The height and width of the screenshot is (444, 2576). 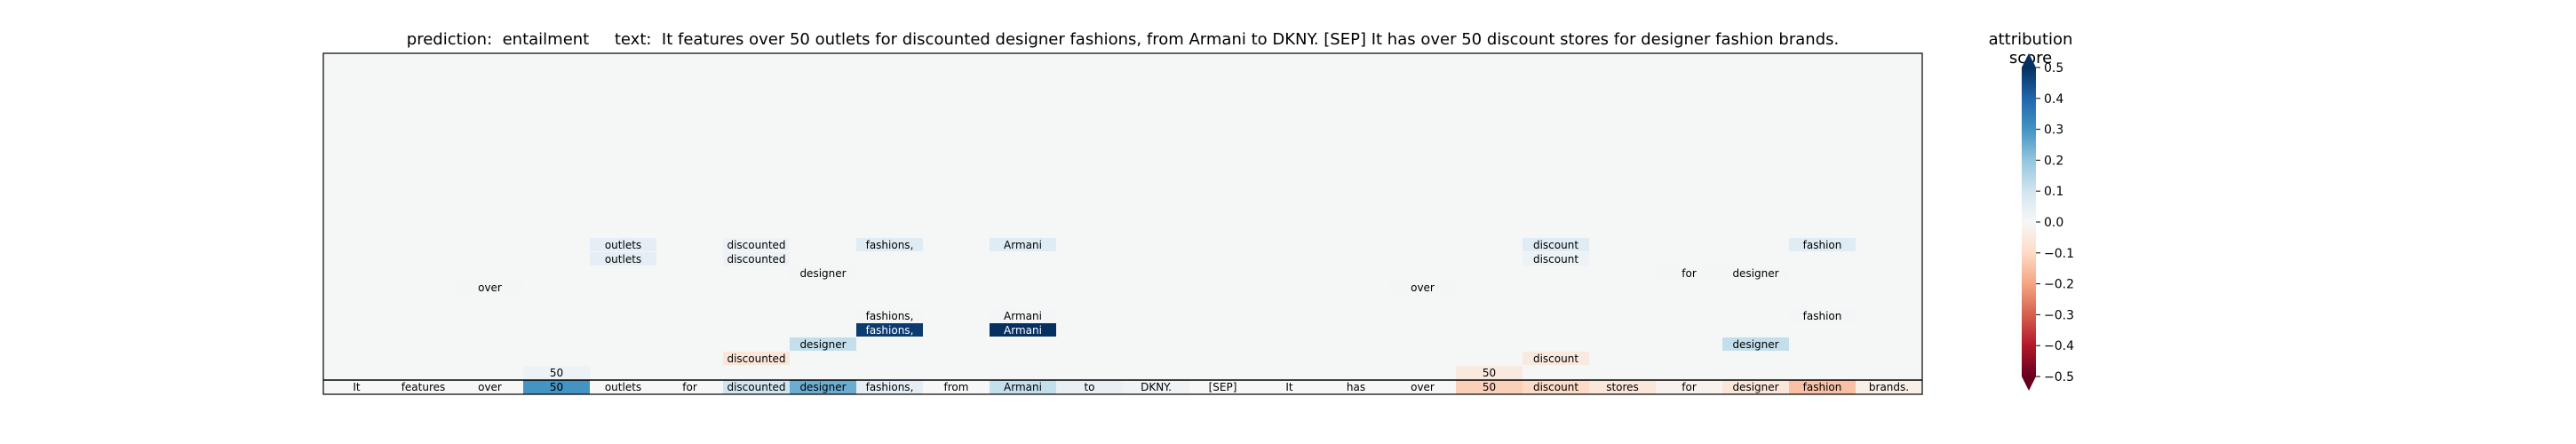 I want to click on colorbar-tick-label: 0.0, so click(x=2053, y=223).